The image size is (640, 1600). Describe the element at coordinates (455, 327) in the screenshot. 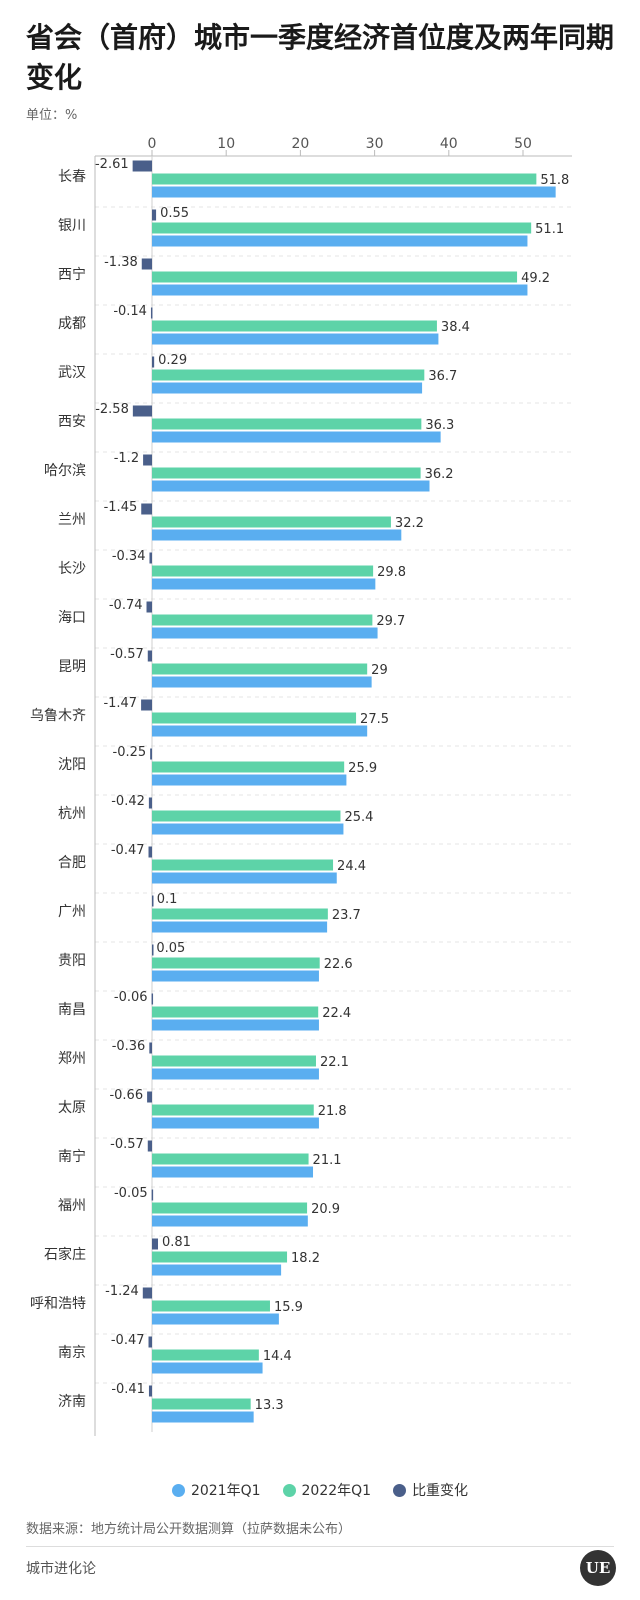

I see `data-label: 38.4` at that location.